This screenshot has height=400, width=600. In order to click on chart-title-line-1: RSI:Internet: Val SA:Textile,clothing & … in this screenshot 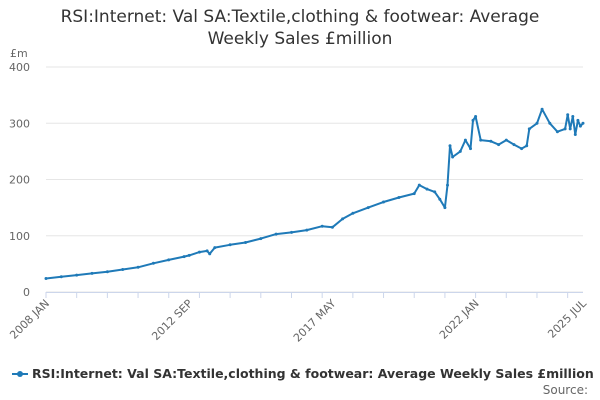, I will do `click(300, 17)`.